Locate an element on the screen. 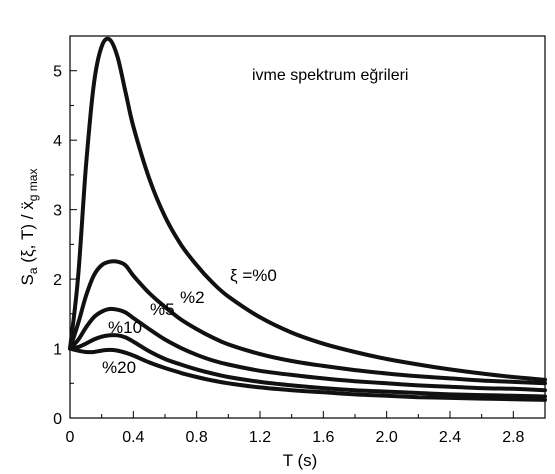 Image resolution: width=555 pixels, height=474 pixels. x-tick-label: 2.8 is located at coordinates (513, 437).